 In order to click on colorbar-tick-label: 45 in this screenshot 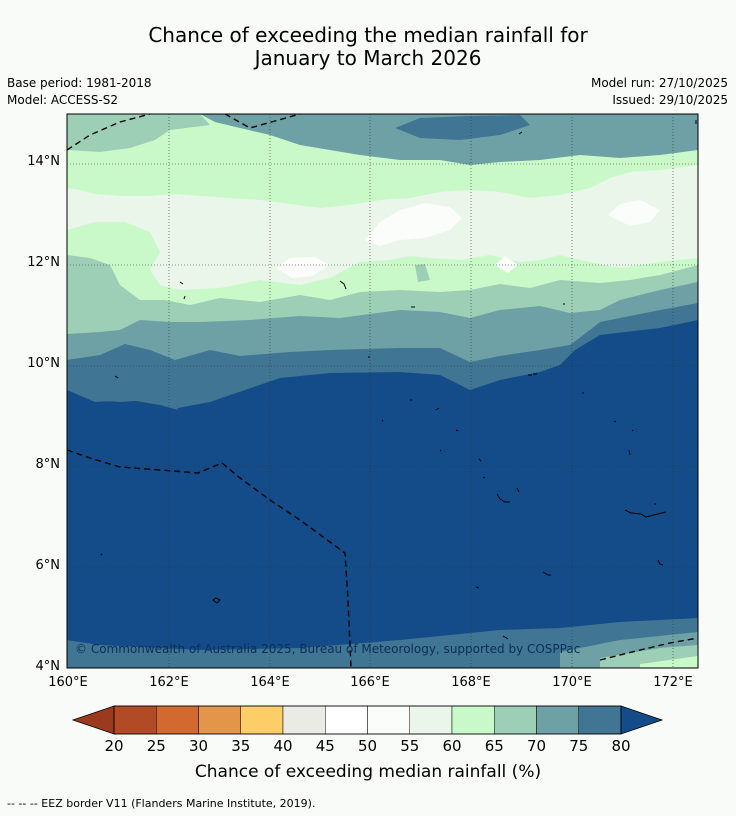, I will do `click(325, 746)`.